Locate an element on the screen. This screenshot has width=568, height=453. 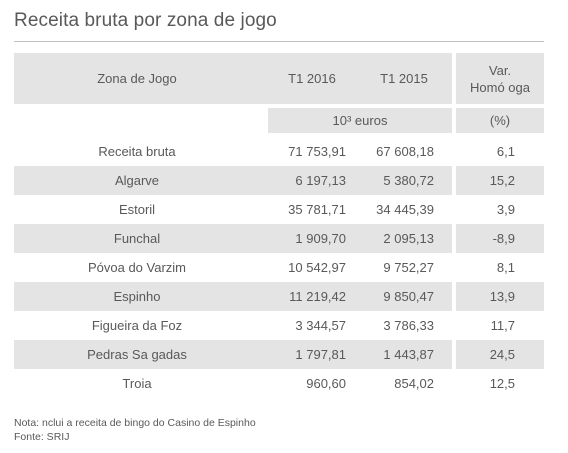
cell-variation: 13,9 is located at coordinates (500, 296).